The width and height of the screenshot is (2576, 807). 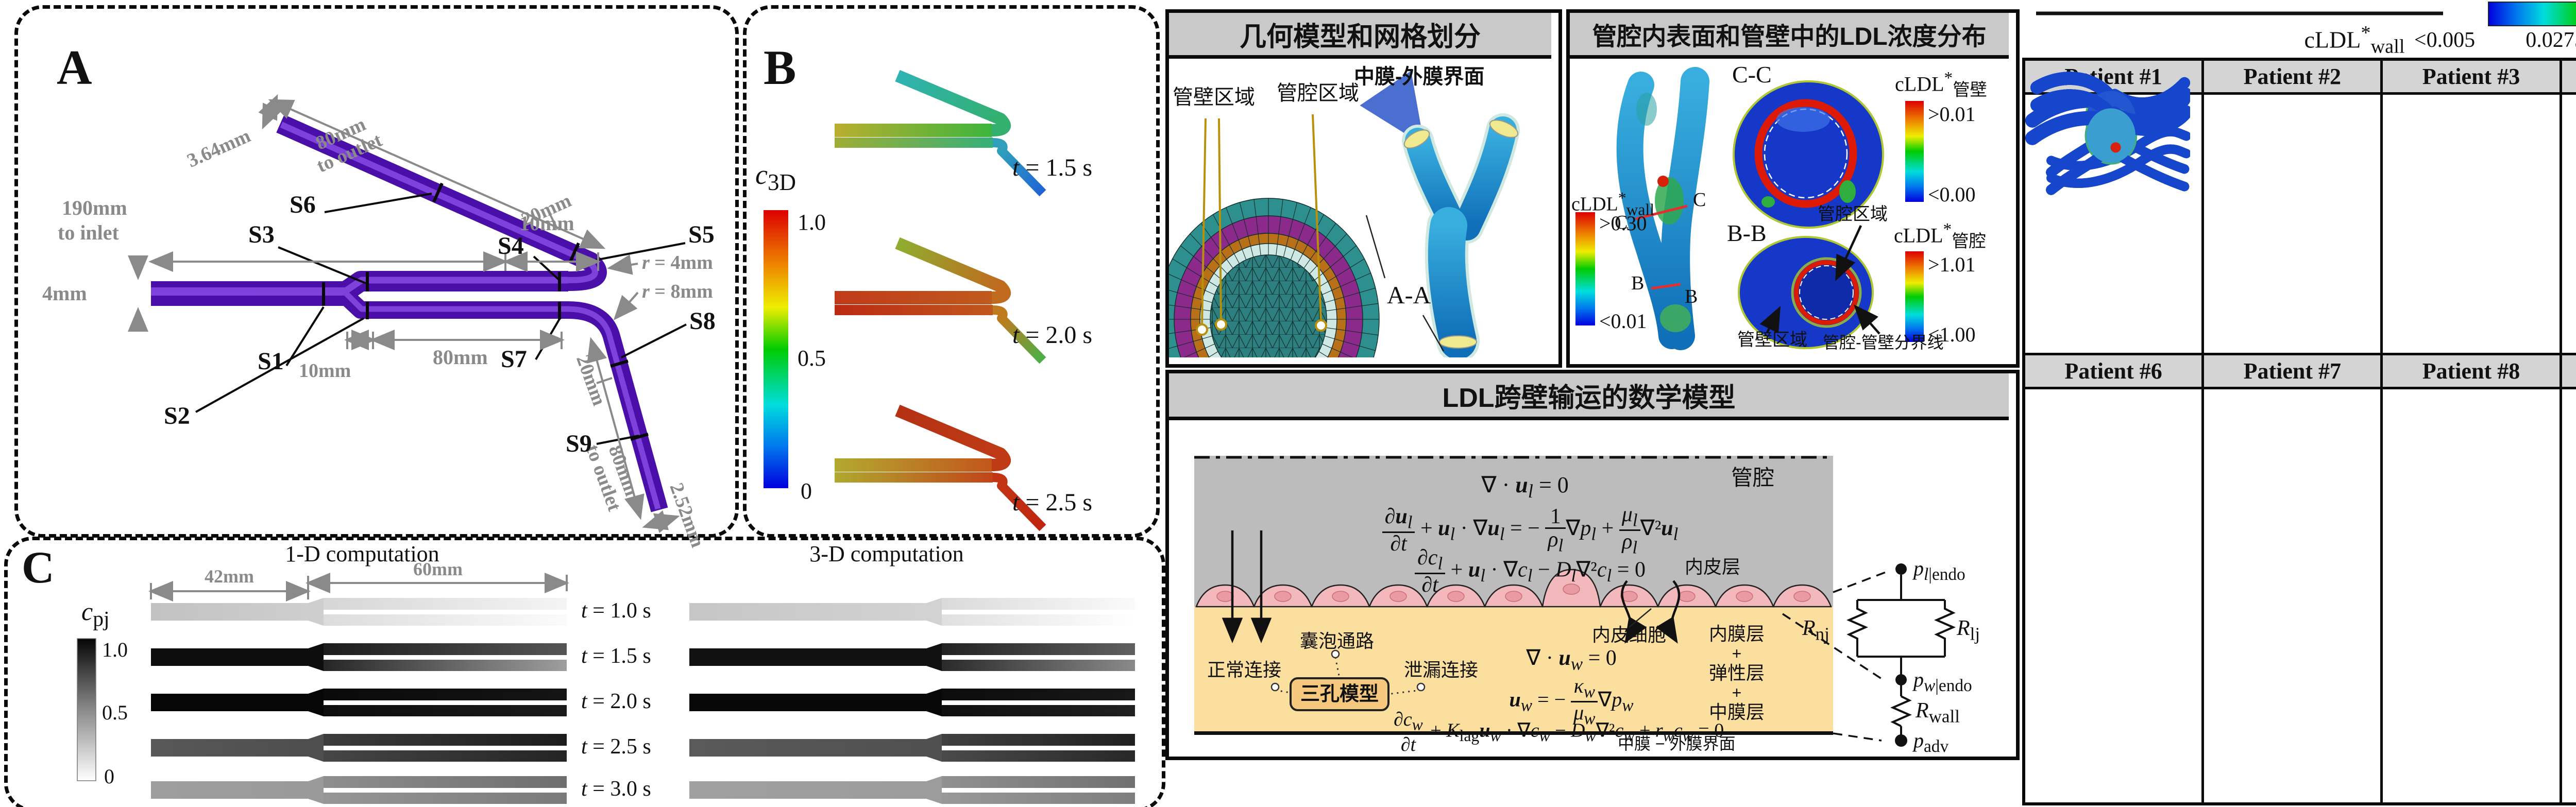 I want to click on label-r-nj: Rnj, so click(x=1815, y=630).